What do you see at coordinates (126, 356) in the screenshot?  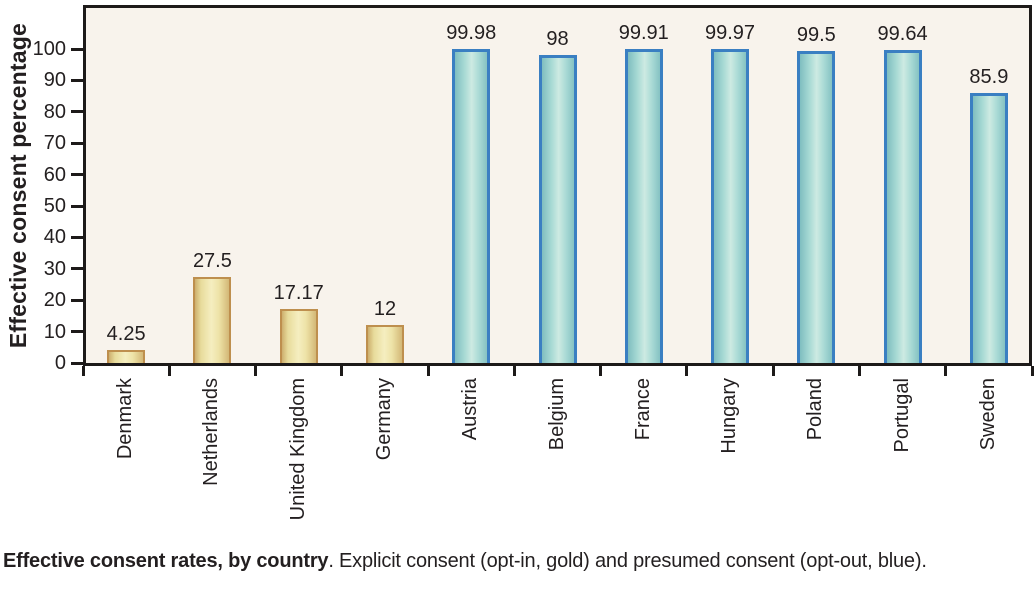 I see `bar-denmark` at bounding box center [126, 356].